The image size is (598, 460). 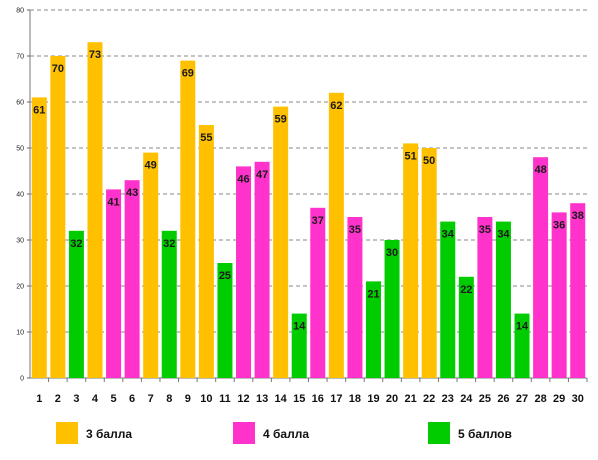 I want to click on data-label: 51, so click(x=410, y=156).